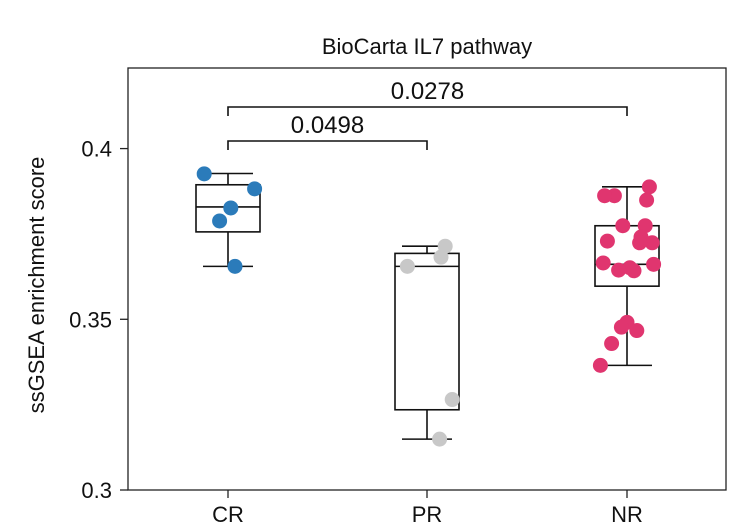  What do you see at coordinates (96, 490) in the screenshot?
I see `y-tick-label: 0.3` at bounding box center [96, 490].